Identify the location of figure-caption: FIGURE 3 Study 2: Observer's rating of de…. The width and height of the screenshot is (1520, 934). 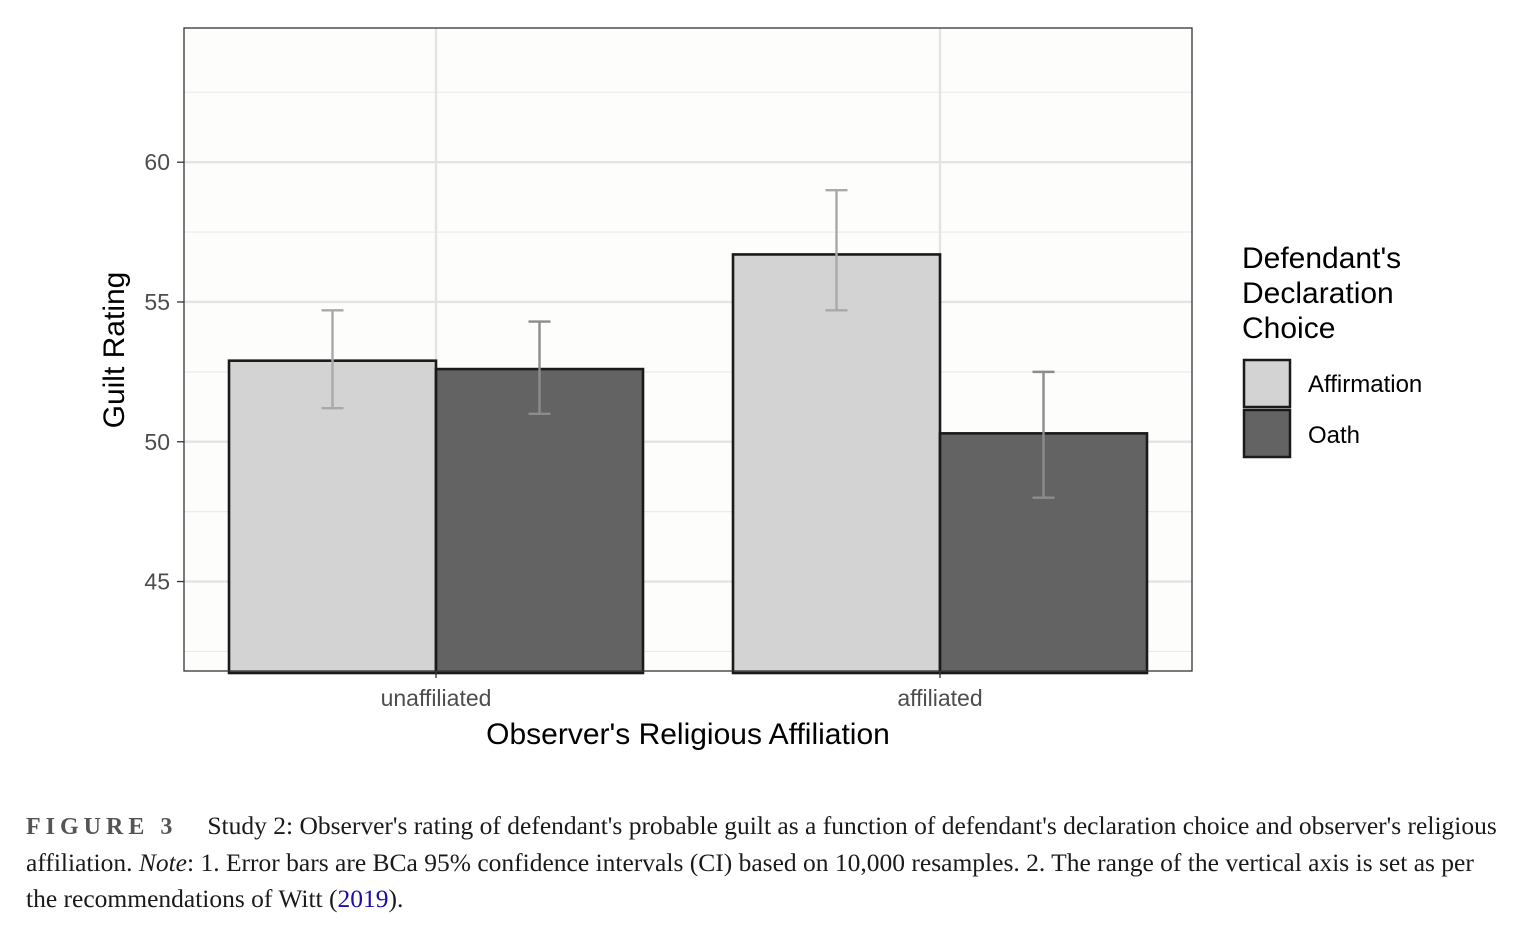
(763, 862).